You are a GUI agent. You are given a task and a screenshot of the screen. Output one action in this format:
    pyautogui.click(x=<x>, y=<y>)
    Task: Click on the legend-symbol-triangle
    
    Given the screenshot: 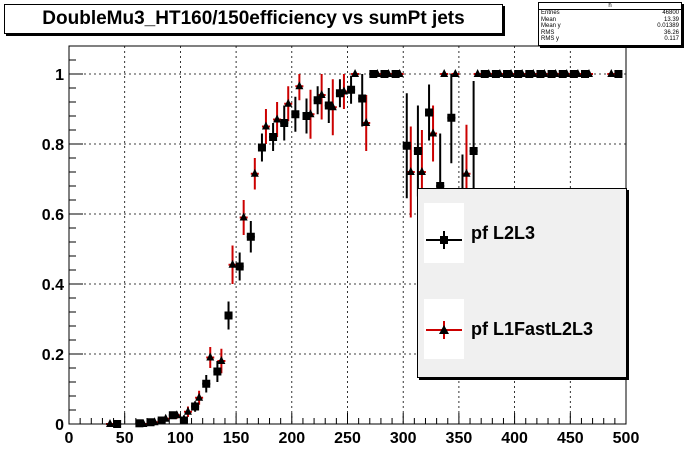 What is the action you would take?
    pyautogui.click(x=444, y=329)
    